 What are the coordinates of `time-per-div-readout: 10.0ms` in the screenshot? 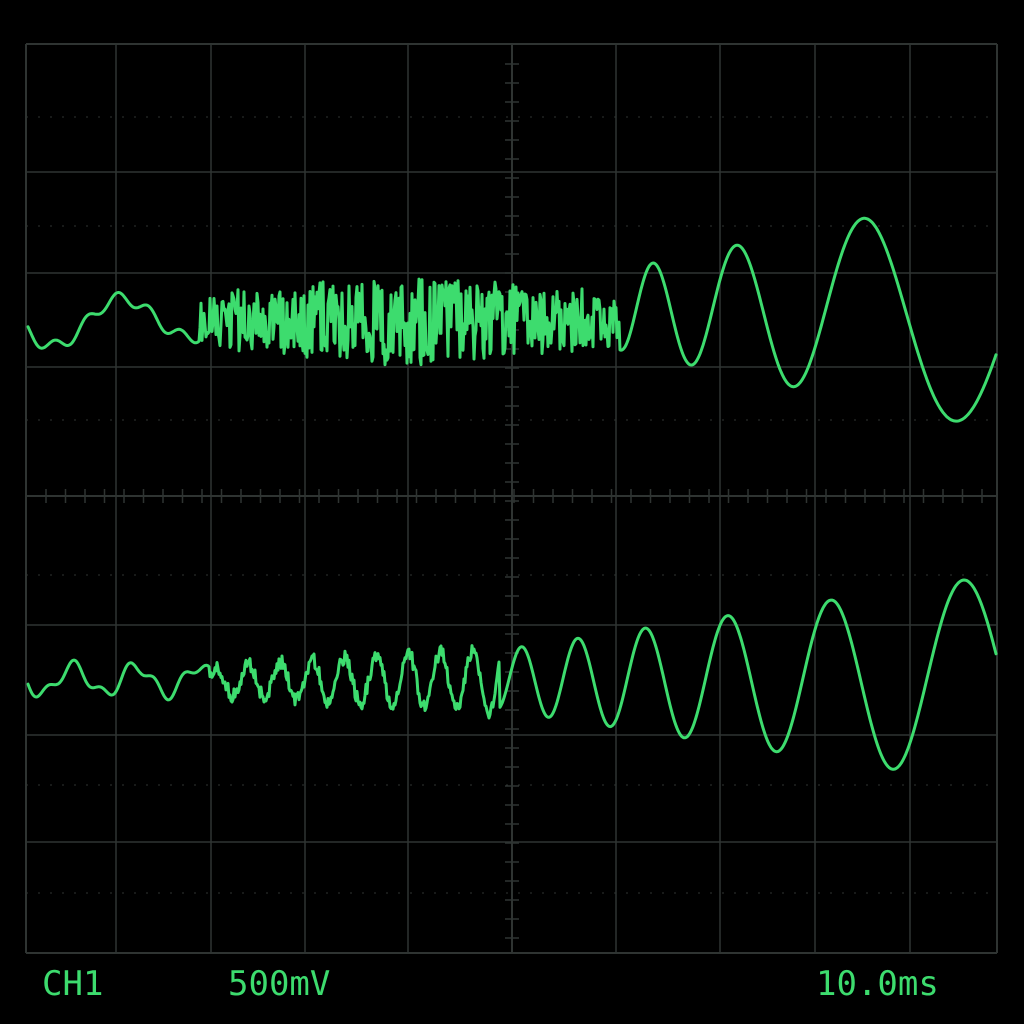 It's located at (877, 984).